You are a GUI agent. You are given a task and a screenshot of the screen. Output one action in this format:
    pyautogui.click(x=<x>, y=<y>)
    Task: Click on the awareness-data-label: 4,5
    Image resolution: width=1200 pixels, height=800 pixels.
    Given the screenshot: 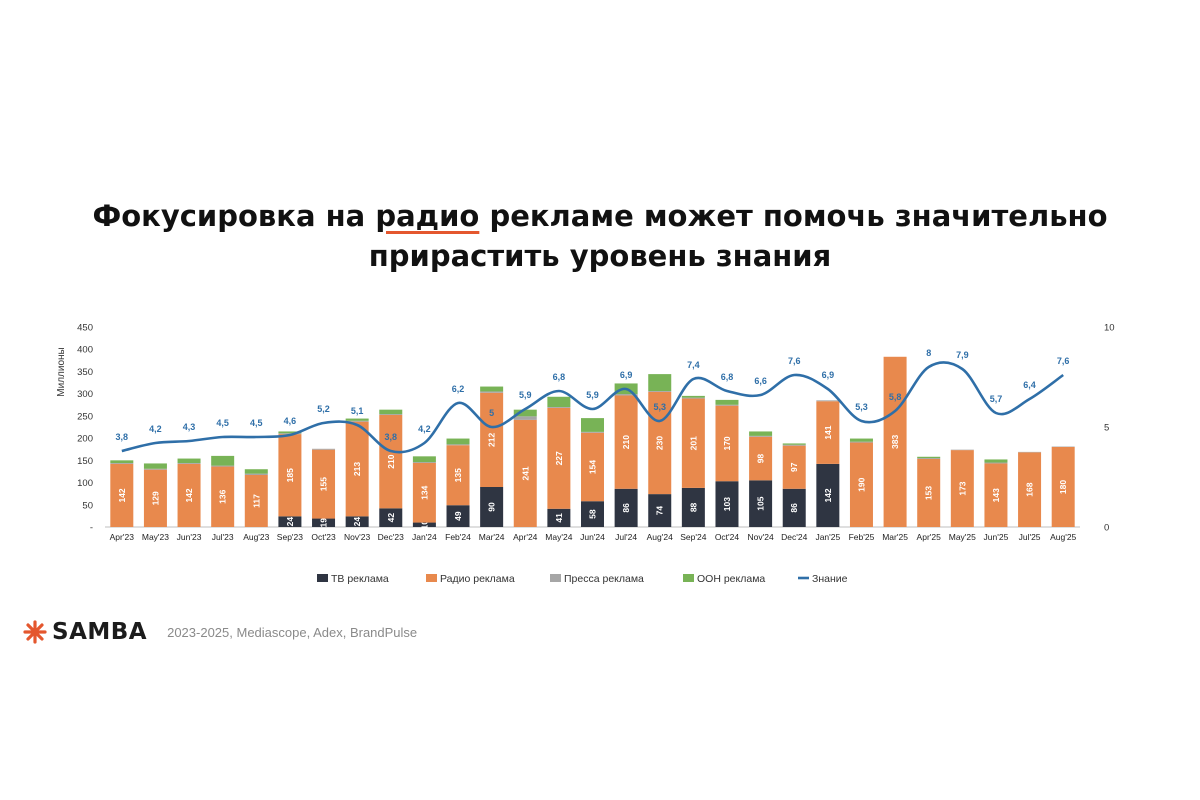 What is the action you would take?
    pyautogui.click(x=256, y=423)
    